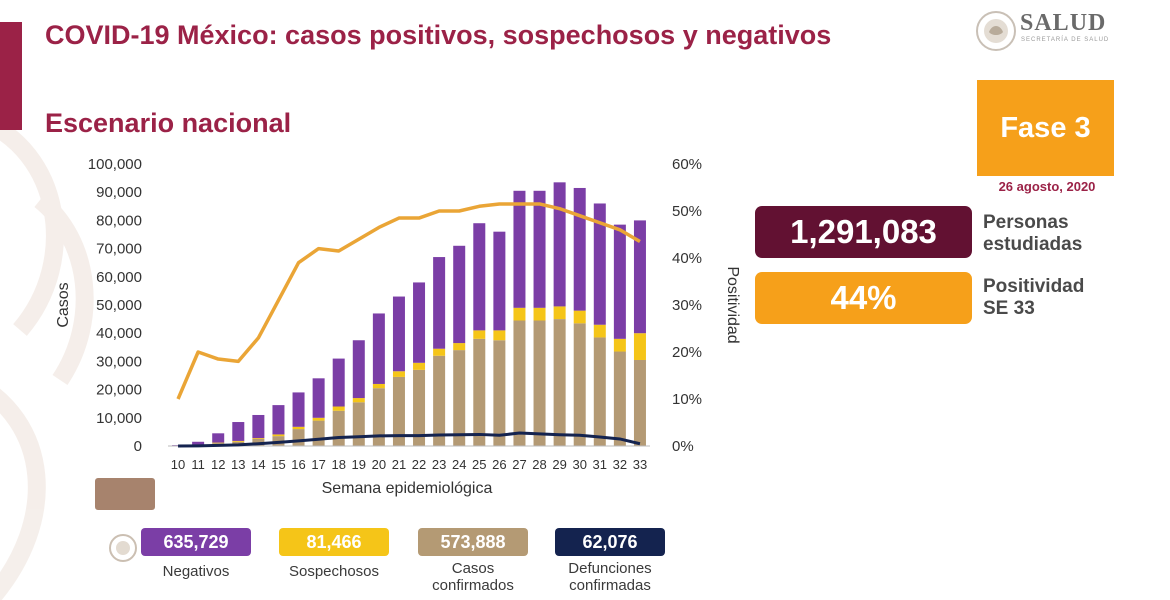  I want to click on series-line-defunciones, so click(409, 439).